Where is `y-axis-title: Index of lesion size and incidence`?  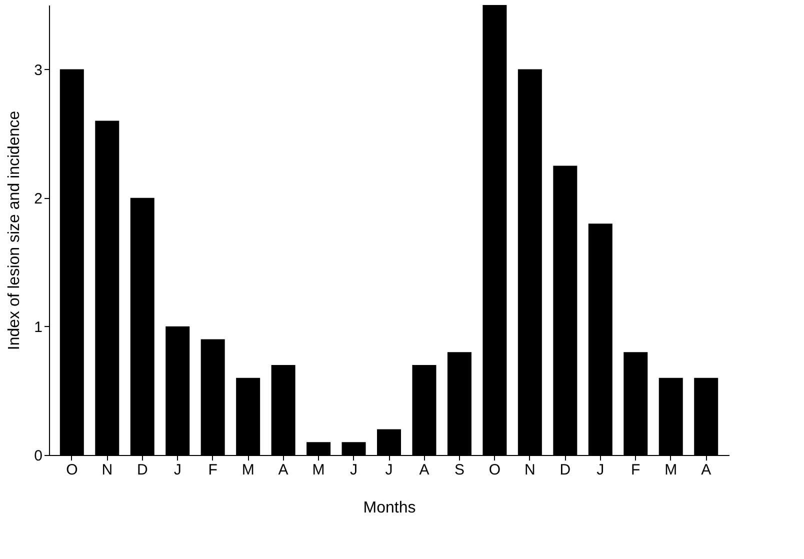
y-axis-title: Index of lesion size and incidence is located at coordinates (15, 230).